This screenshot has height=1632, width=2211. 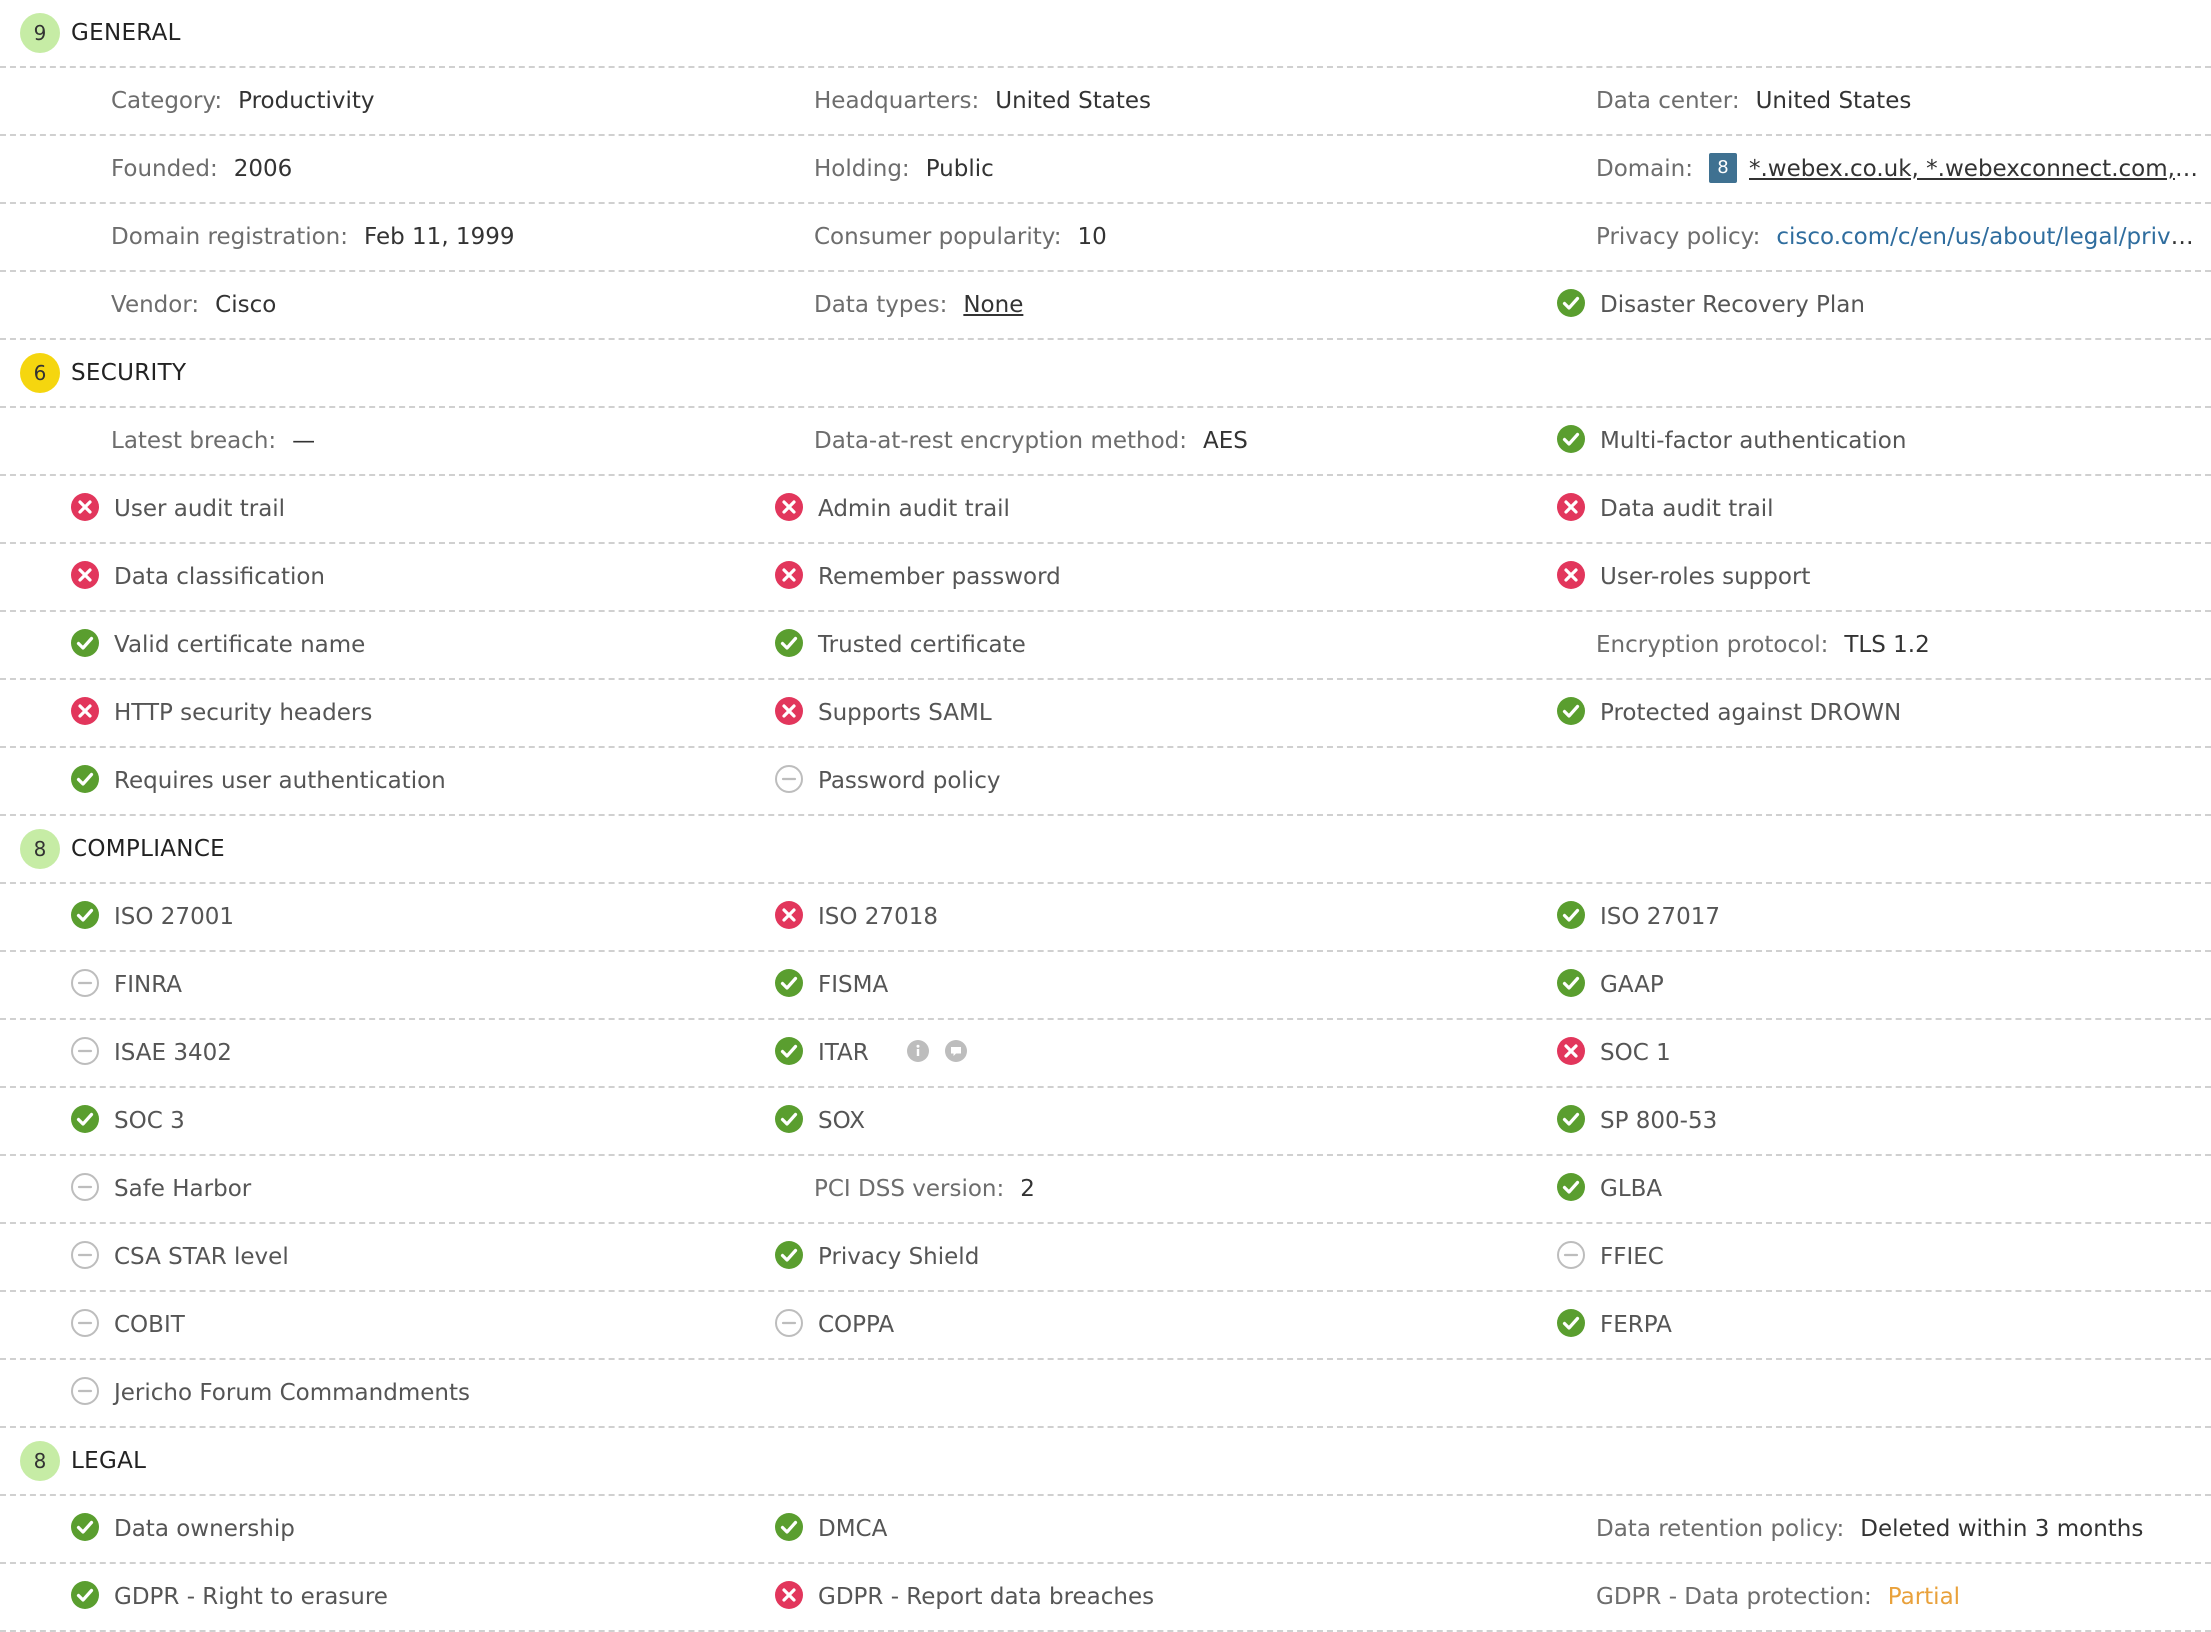 What do you see at coordinates (1632, 985) in the screenshot?
I see `item-label: GAAP` at bounding box center [1632, 985].